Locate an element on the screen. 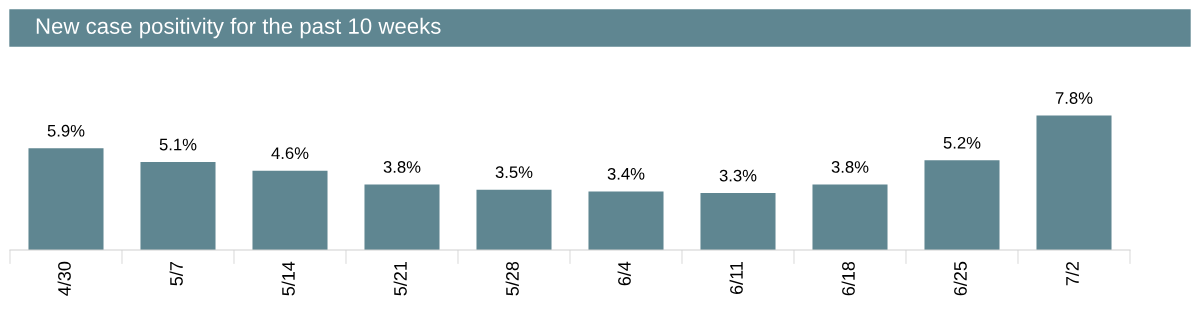 The height and width of the screenshot is (323, 1200). data-label: 5.2% is located at coordinates (962, 142).